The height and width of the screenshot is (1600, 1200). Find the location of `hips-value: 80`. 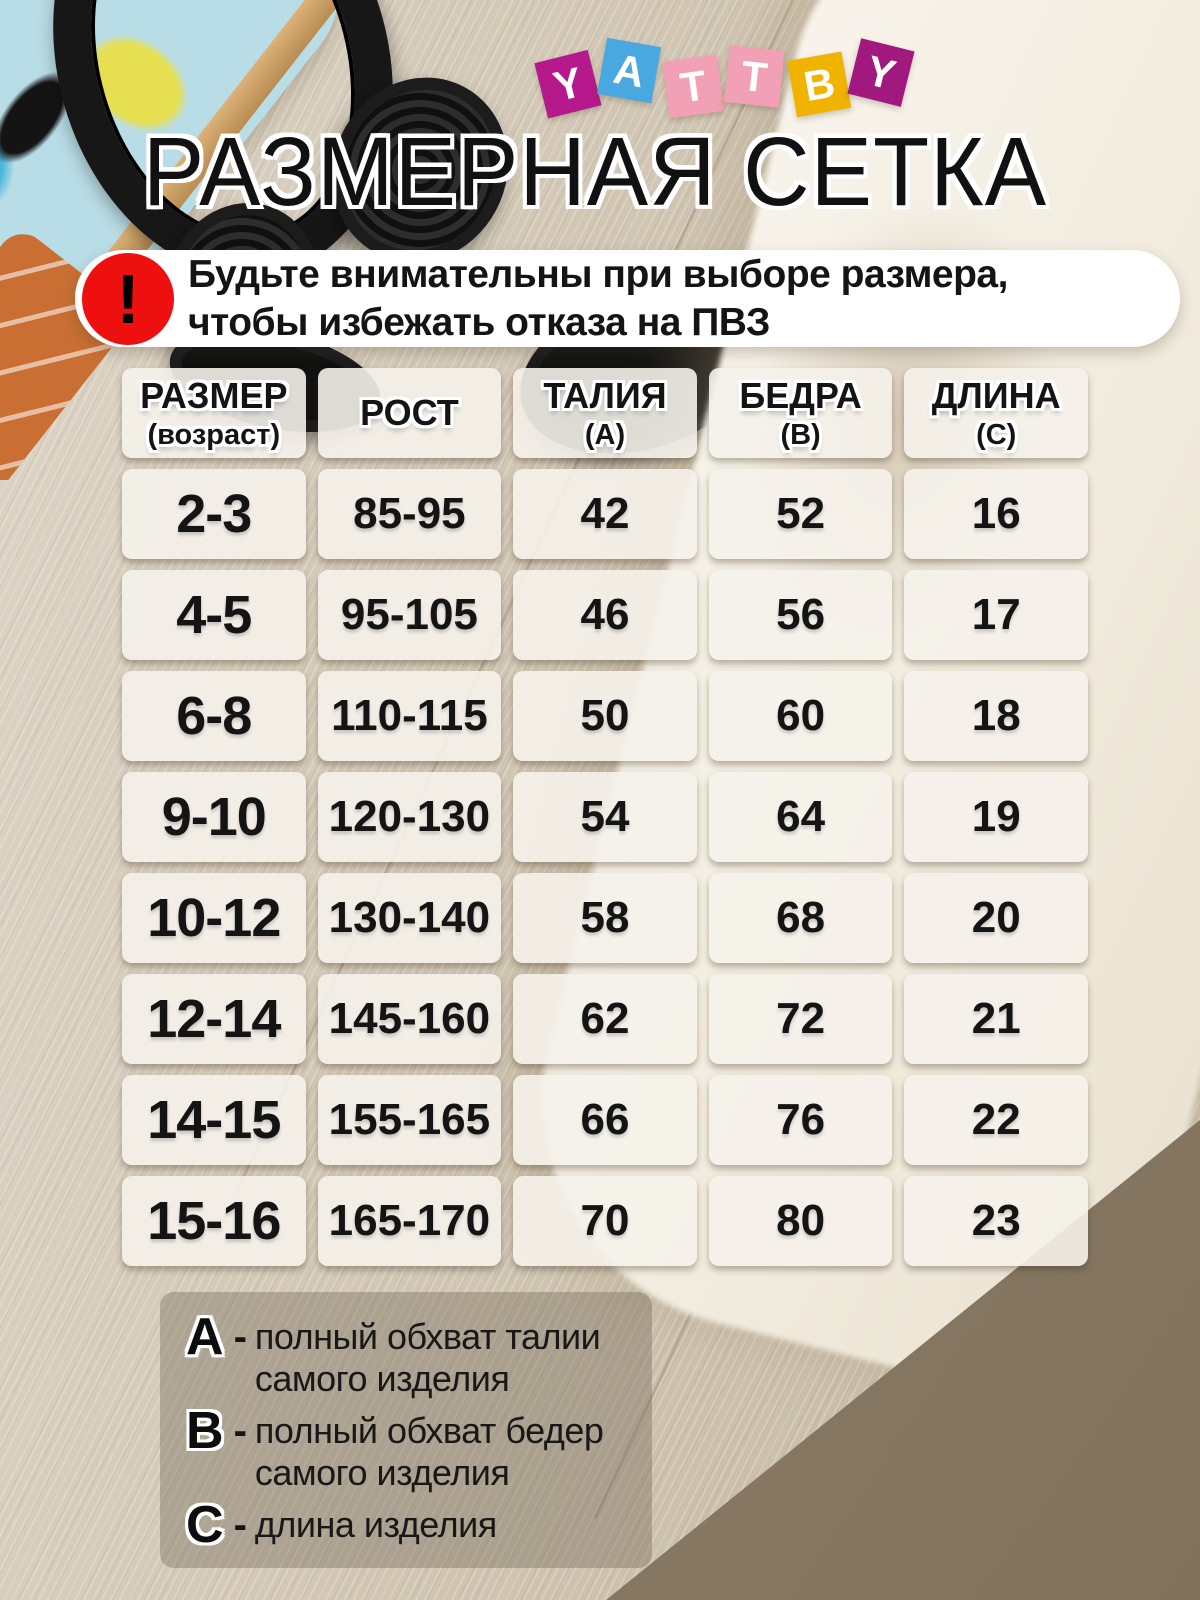

hips-value: 80 is located at coordinates (801, 1220).